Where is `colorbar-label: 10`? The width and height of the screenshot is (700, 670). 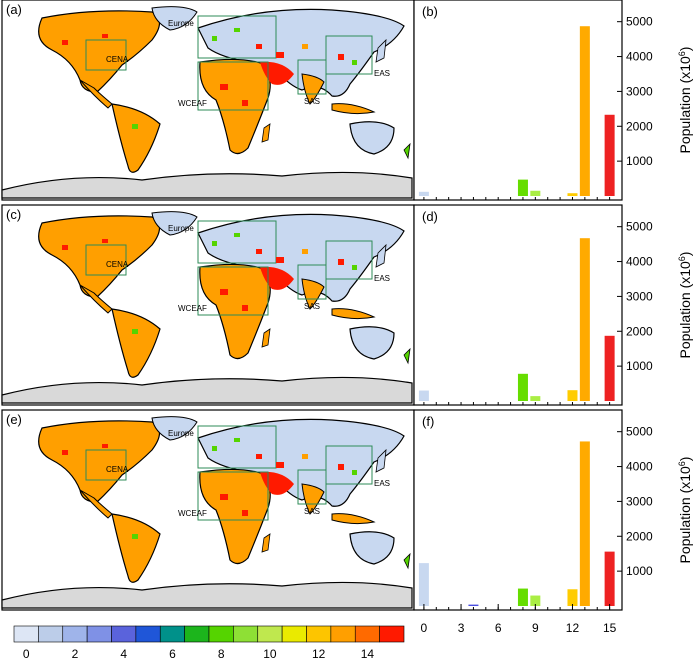
colorbar-label: 10 is located at coordinates (270, 654).